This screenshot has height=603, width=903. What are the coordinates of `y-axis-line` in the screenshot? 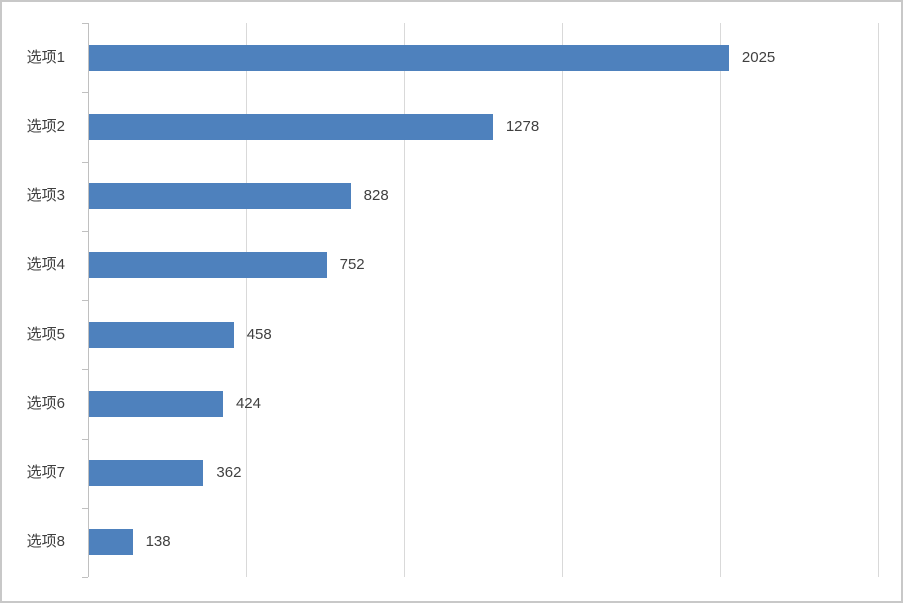 It's located at (88, 300).